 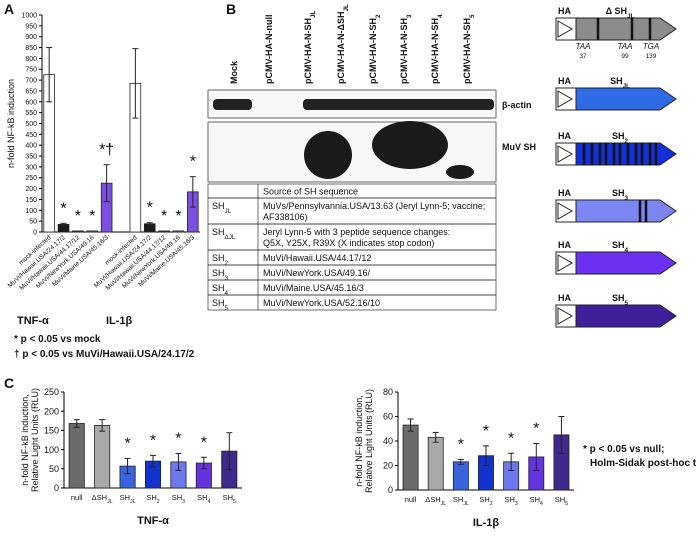 I want to click on actin-bands, so click(x=353, y=104).